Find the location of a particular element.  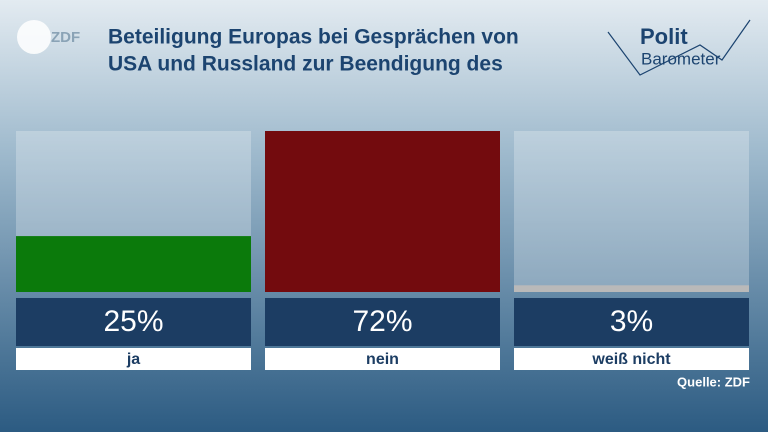

value-label: 72% is located at coordinates (382, 321).